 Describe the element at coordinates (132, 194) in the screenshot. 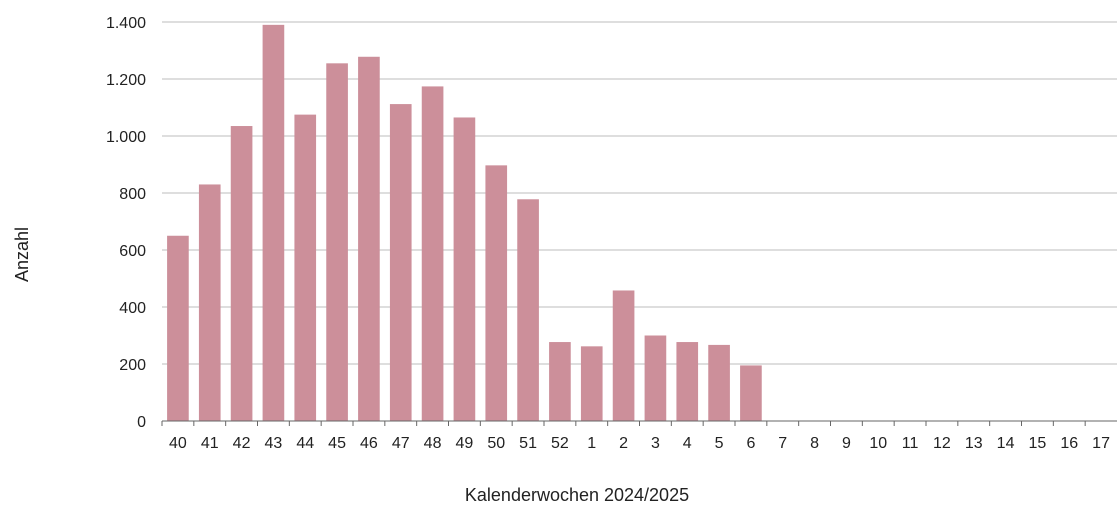

I see `y-tick-label: 800` at that location.